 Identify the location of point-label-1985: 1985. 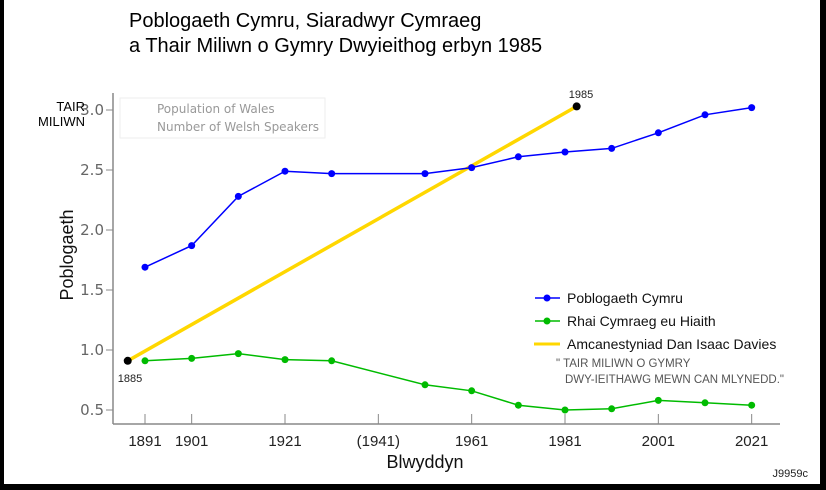
(581, 95).